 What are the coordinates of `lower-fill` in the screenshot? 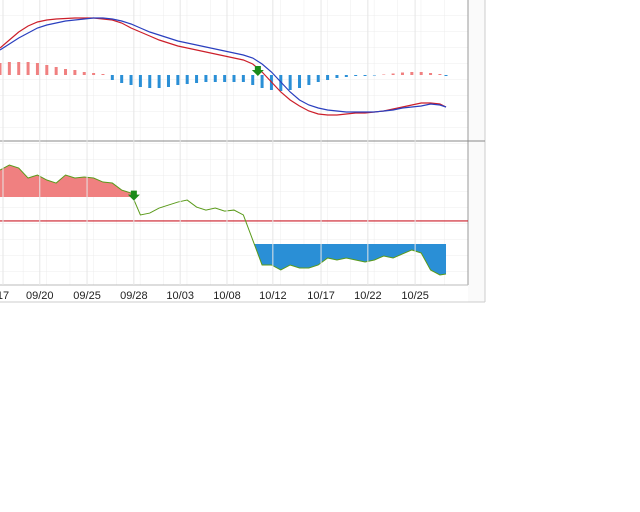 It's located at (223, 259).